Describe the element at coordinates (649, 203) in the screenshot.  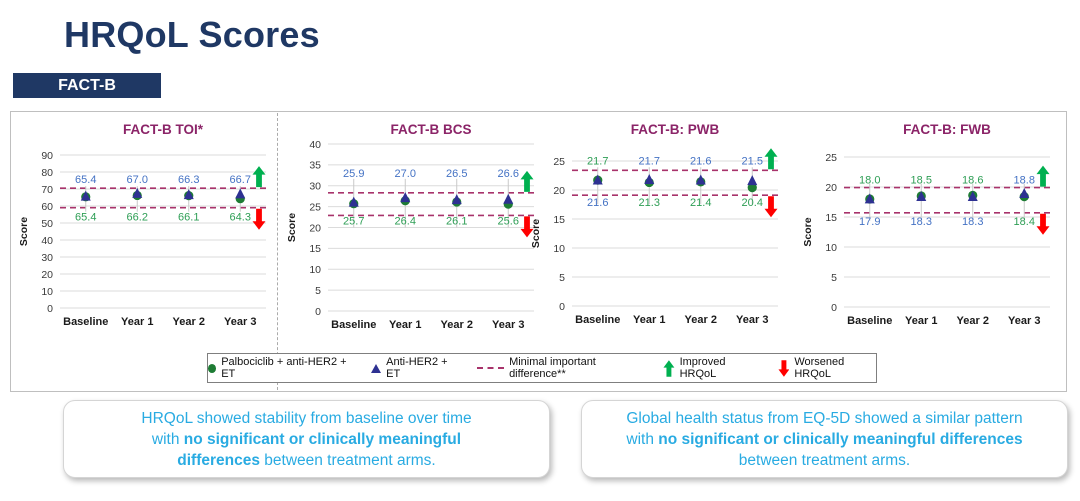
I see `svg-text: 21.3` at that location.